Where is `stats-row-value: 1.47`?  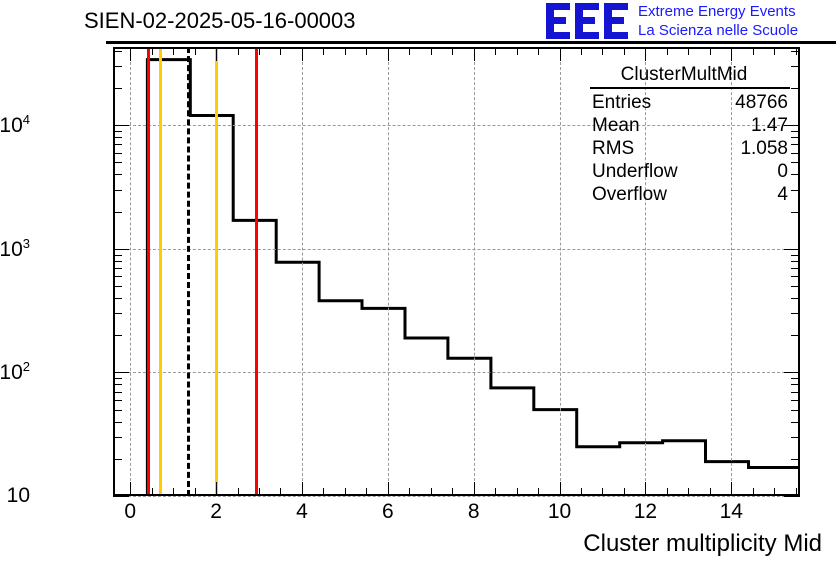 stats-row-value: 1.47 is located at coordinates (769, 125).